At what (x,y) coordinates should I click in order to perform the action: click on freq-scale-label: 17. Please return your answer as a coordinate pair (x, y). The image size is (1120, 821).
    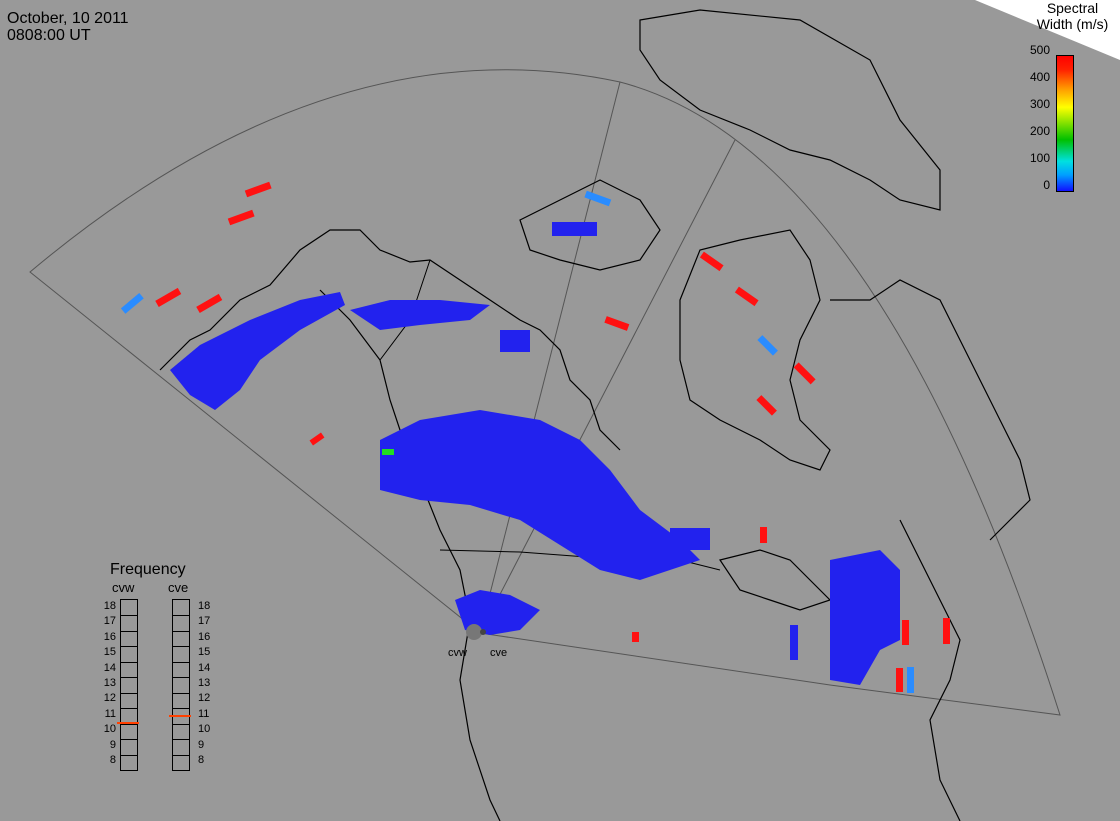
    Looking at the image, I should click on (204, 621).